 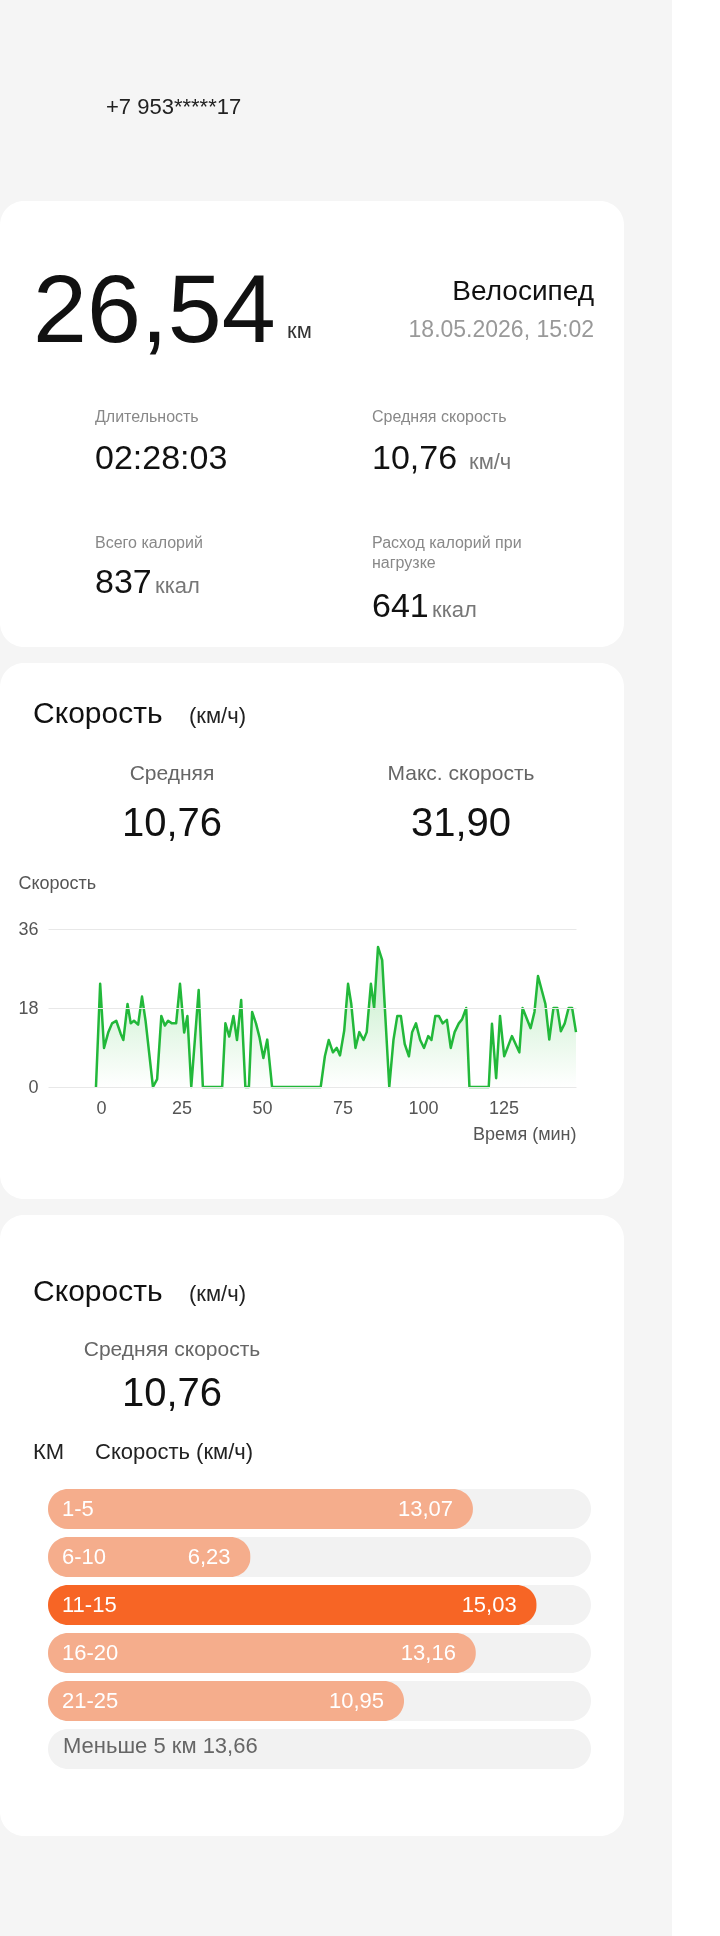 What do you see at coordinates (154, 308) in the screenshot?
I see `text: 26,54` at bounding box center [154, 308].